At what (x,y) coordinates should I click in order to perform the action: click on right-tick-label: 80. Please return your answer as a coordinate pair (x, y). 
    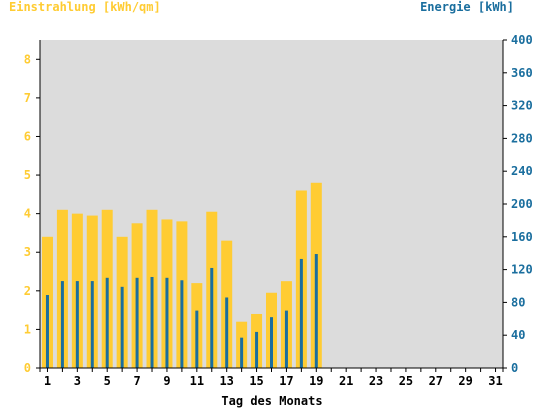
    Looking at the image, I should click on (518, 302).